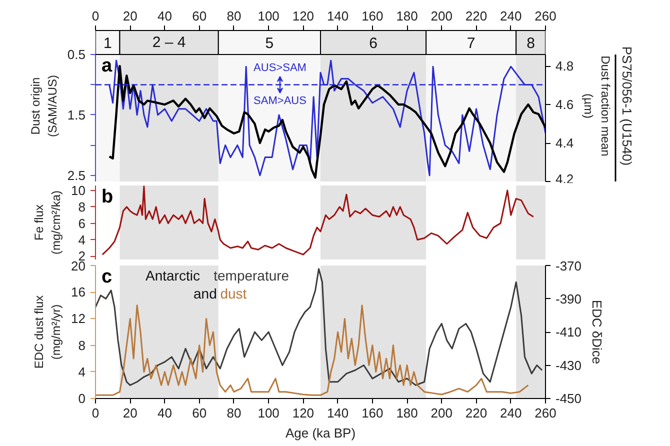 The image size is (670, 446). I want to click on y2-axis-title: Dust fraction mean (µm), so click(597, 106).